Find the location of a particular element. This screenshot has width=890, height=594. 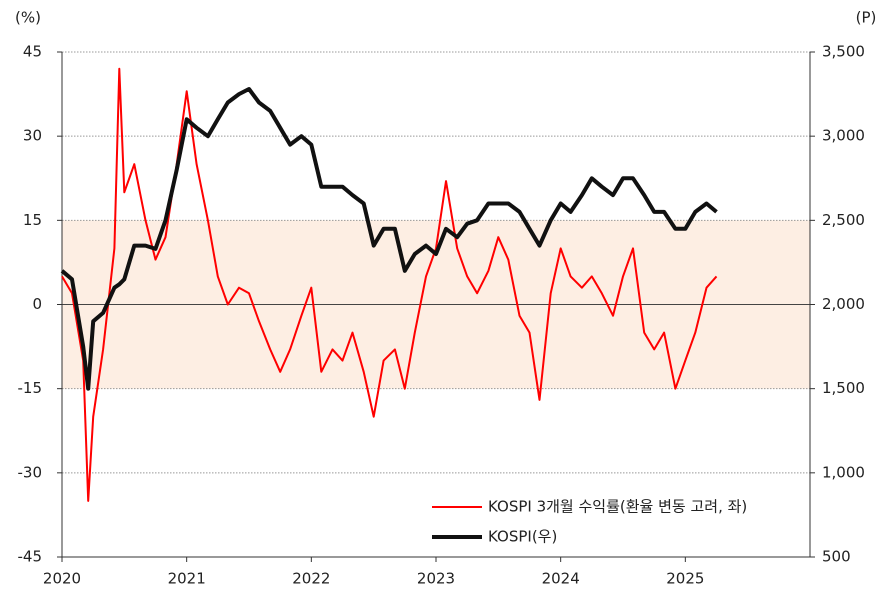

y2-tick-label: 3,000 is located at coordinates (843, 136).